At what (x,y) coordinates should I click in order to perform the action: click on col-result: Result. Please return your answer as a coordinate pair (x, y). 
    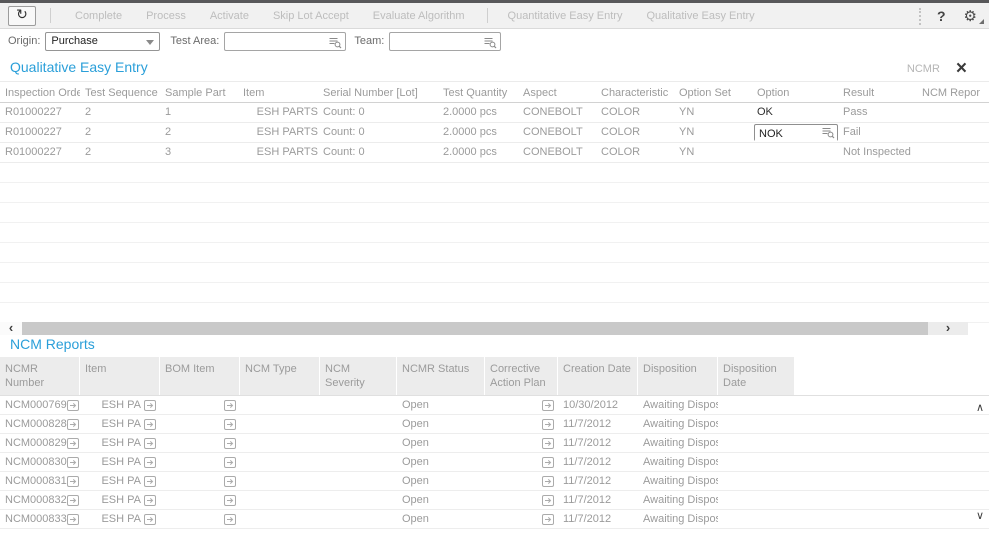
    Looking at the image, I should click on (859, 93).